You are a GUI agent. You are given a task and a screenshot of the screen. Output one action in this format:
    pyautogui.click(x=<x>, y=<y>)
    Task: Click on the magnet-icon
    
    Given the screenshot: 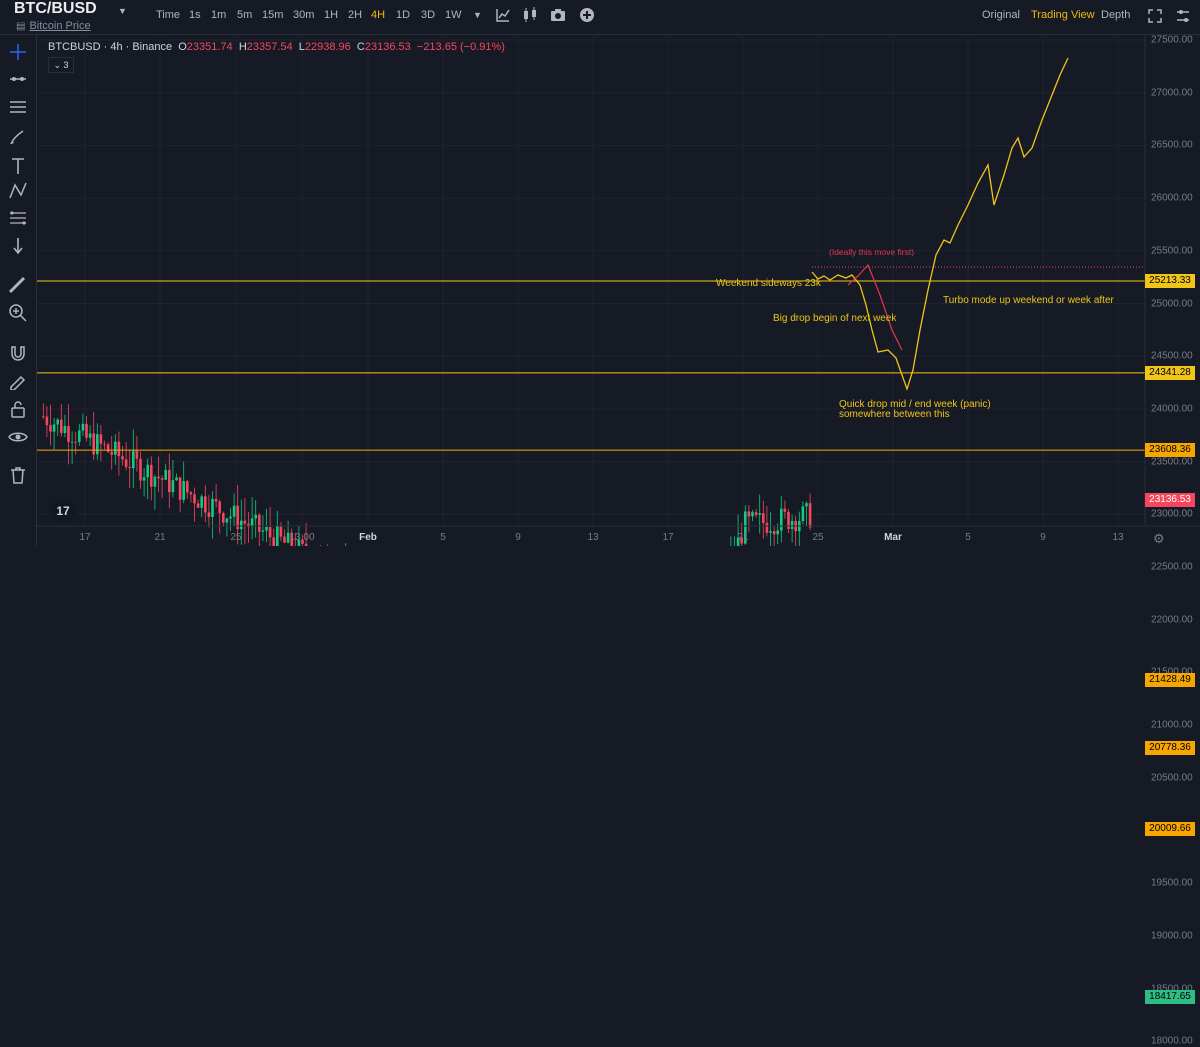 What is the action you would take?
    pyautogui.click(x=18, y=353)
    